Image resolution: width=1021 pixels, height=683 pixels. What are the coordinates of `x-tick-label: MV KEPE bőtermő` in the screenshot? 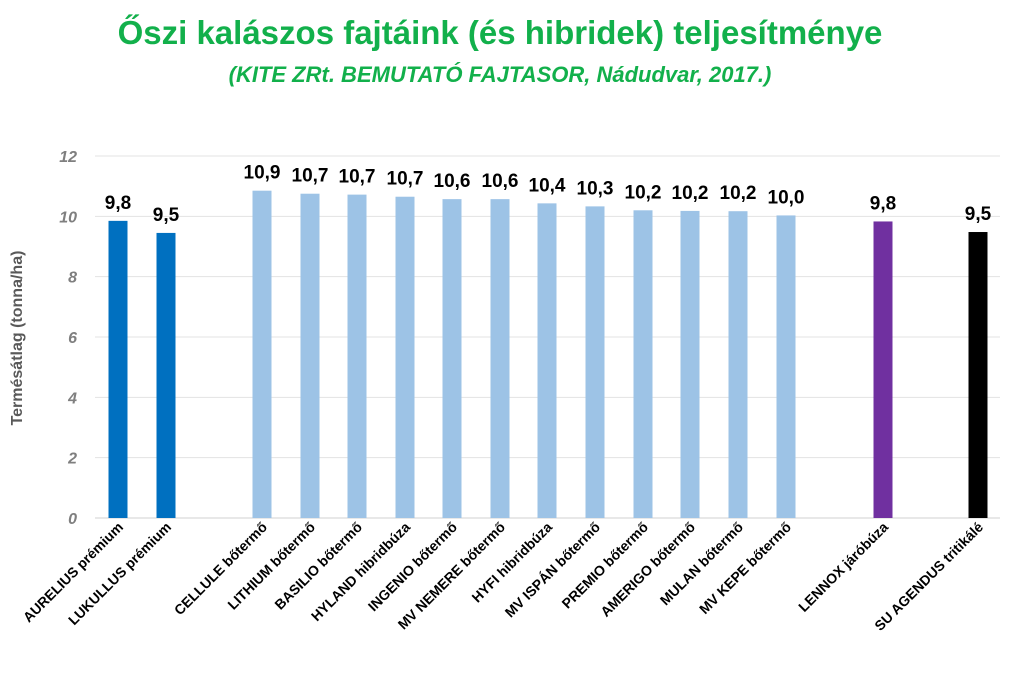 It's located at (745, 568).